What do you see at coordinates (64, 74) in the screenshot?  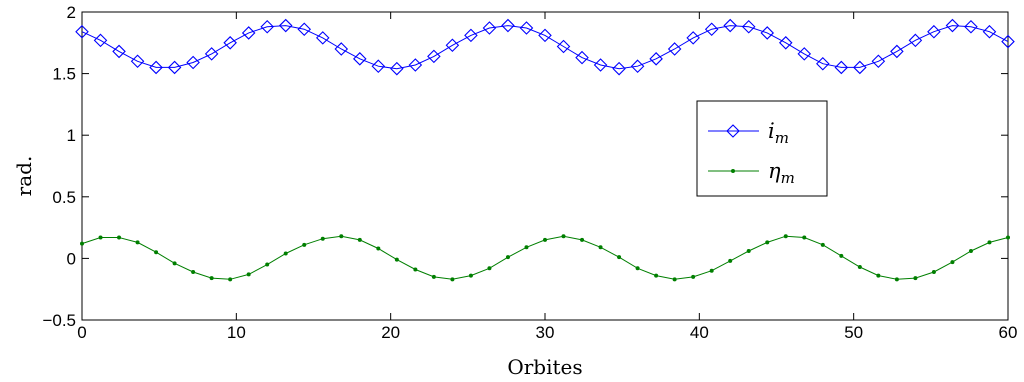 I see `y-tick-label: 1.5` at bounding box center [64, 74].